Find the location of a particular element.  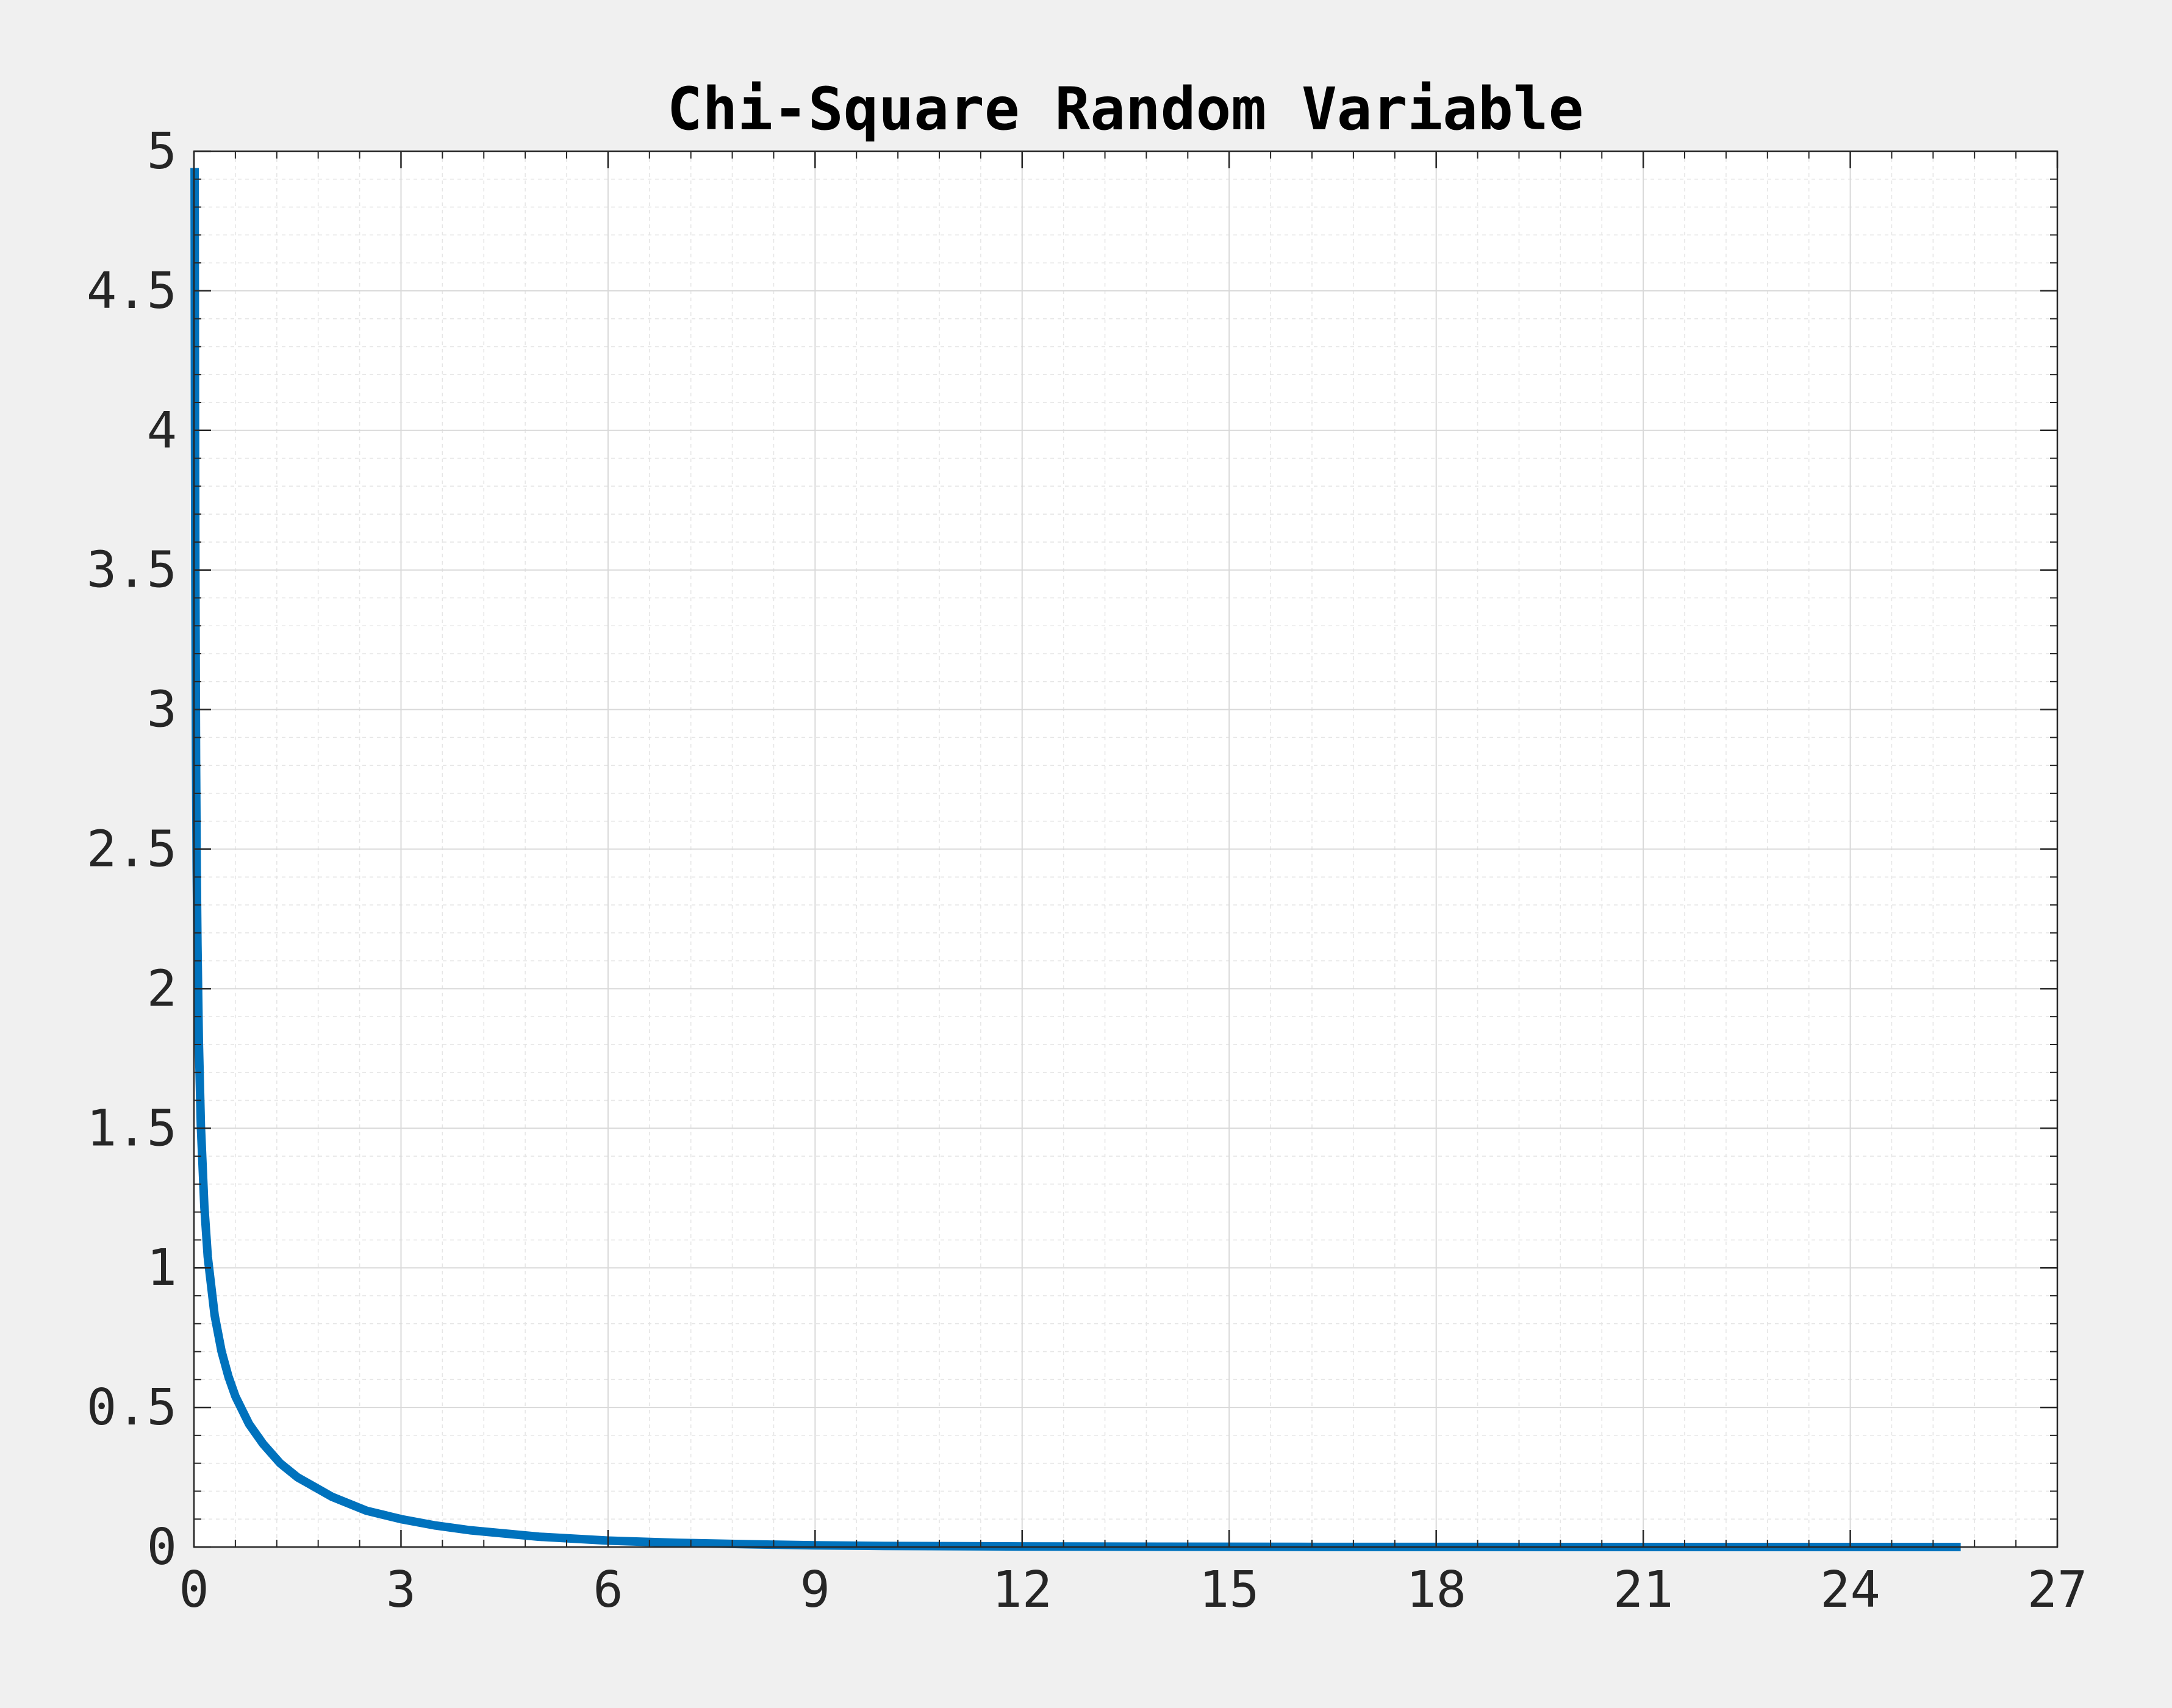

x-tick-label: 27 is located at coordinates (2057, 1590).